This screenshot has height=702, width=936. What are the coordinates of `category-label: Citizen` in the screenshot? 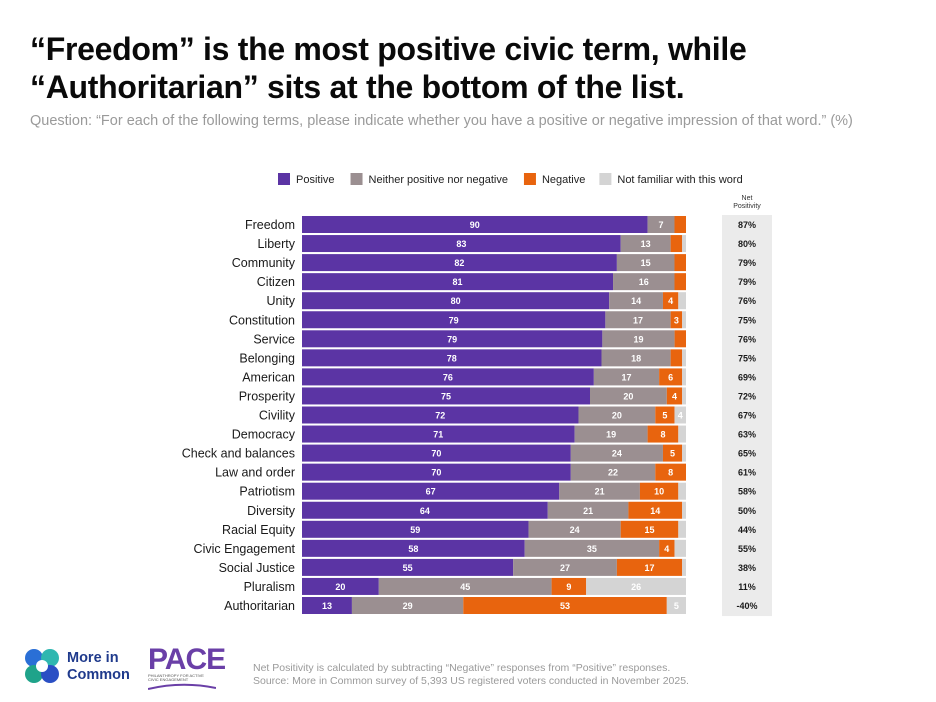 It's located at (276, 282).